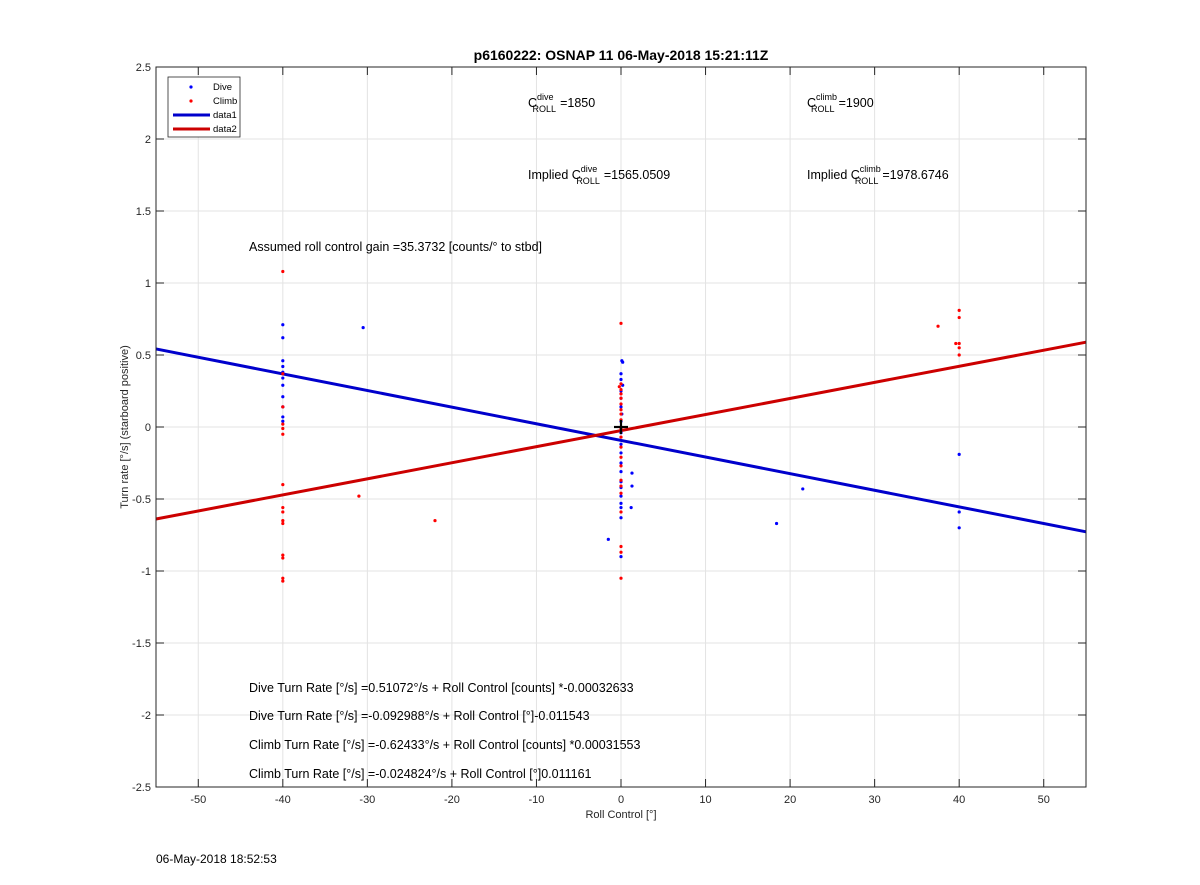 The height and width of the screenshot is (885, 1200). What do you see at coordinates (705, 800) in the screenshot?
I see `x-tick-label: 10` at bounding box center [705, 800].